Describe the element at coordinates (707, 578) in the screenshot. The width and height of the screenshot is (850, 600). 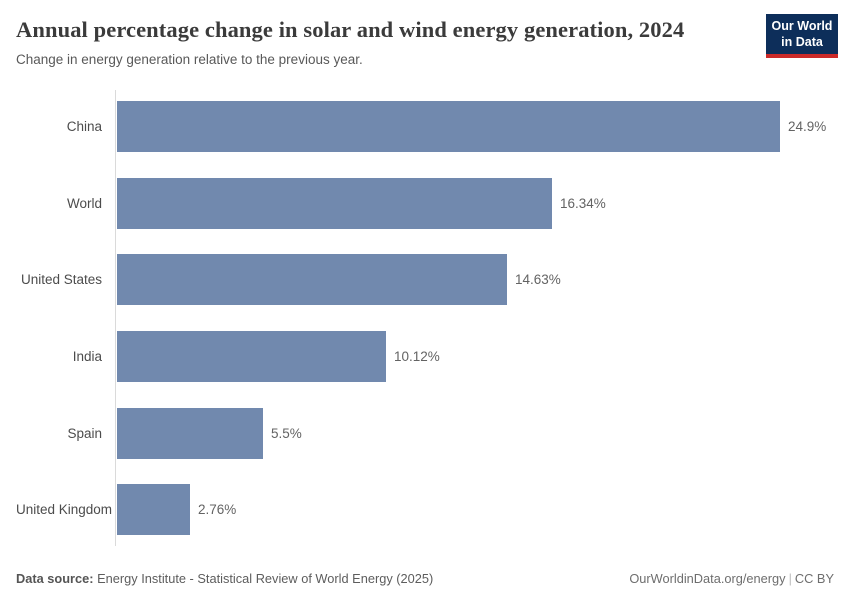
I see `owid-url-link: OurWorldinData.org/energy` at that location.